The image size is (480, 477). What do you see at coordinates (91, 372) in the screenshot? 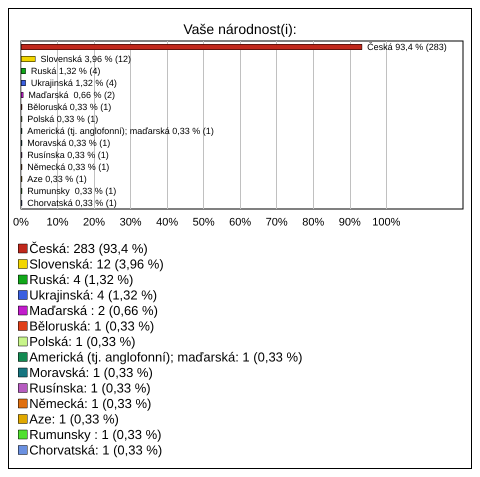
I see `legend-label: Moravská: 1 (0,33 %)` at bounding box center [91, 372].